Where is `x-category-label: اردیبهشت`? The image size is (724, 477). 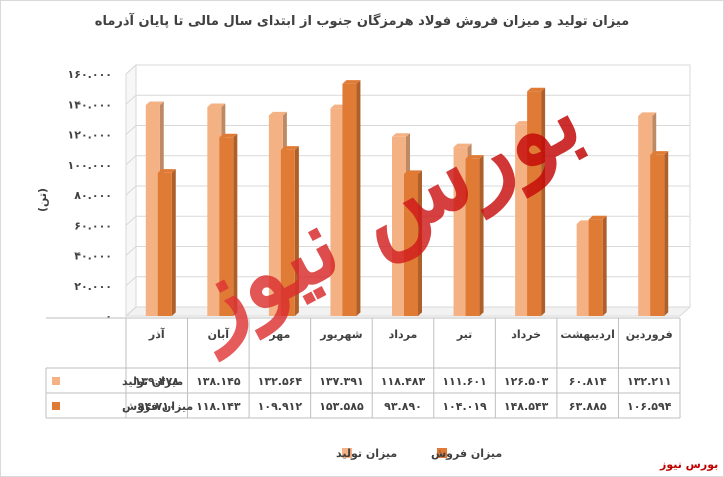 x-category-label: اردیبهشت is located at coordinates (587, 334).